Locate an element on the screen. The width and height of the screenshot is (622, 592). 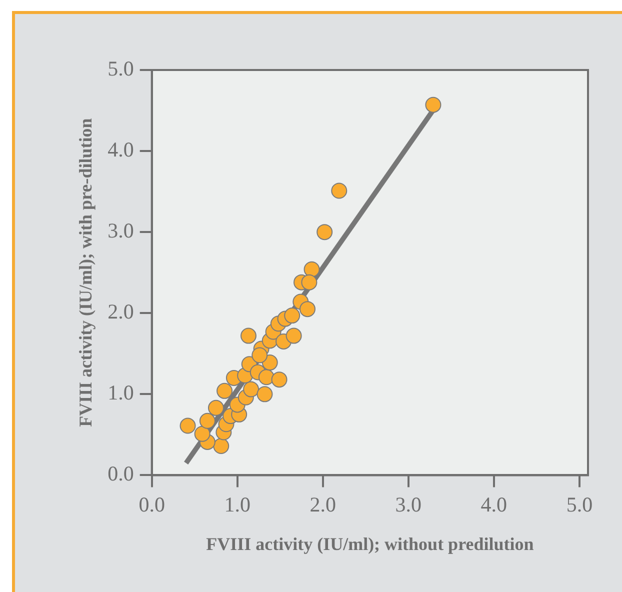
x-tick-label: 2.0 is located at coordinates (323, 504).